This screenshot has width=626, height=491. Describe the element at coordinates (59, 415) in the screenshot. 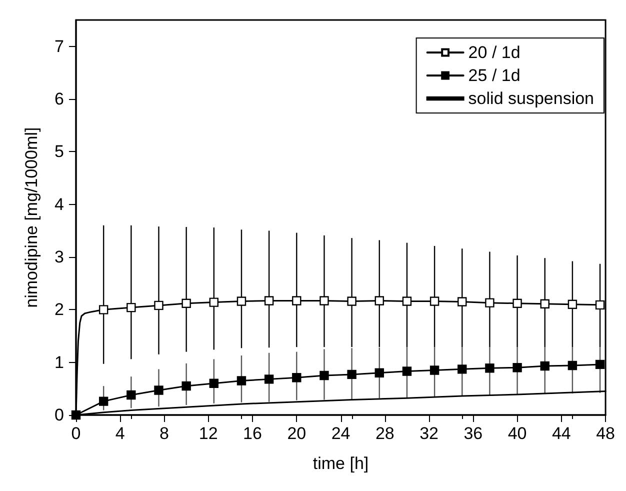

I see `y-tick-label: 0` at that location.